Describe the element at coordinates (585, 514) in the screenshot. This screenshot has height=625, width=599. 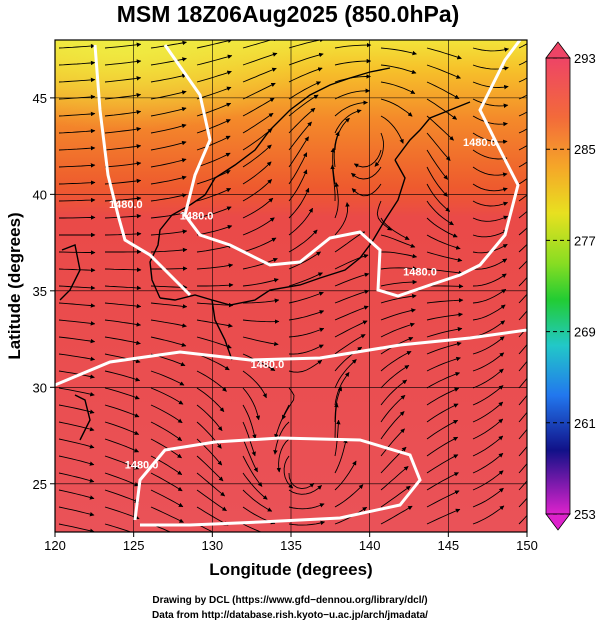
I see `colorbar-tick-label: 253` at that location.